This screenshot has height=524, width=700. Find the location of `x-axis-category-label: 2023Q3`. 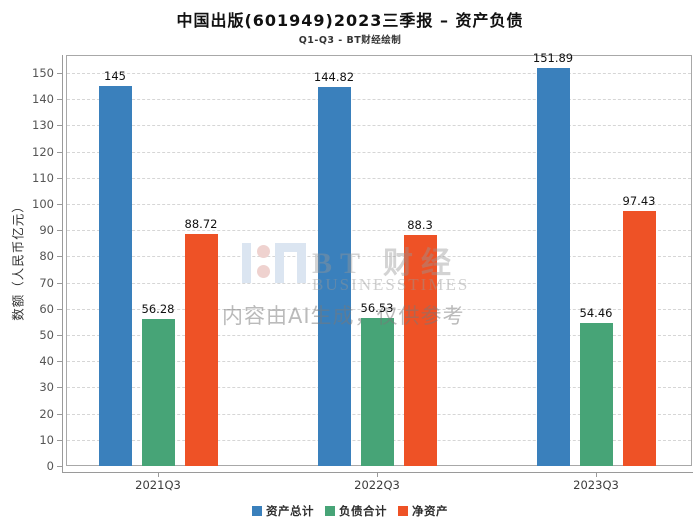

x-axis-category-label: 2023Q3 is located at coordinates (596, 485).